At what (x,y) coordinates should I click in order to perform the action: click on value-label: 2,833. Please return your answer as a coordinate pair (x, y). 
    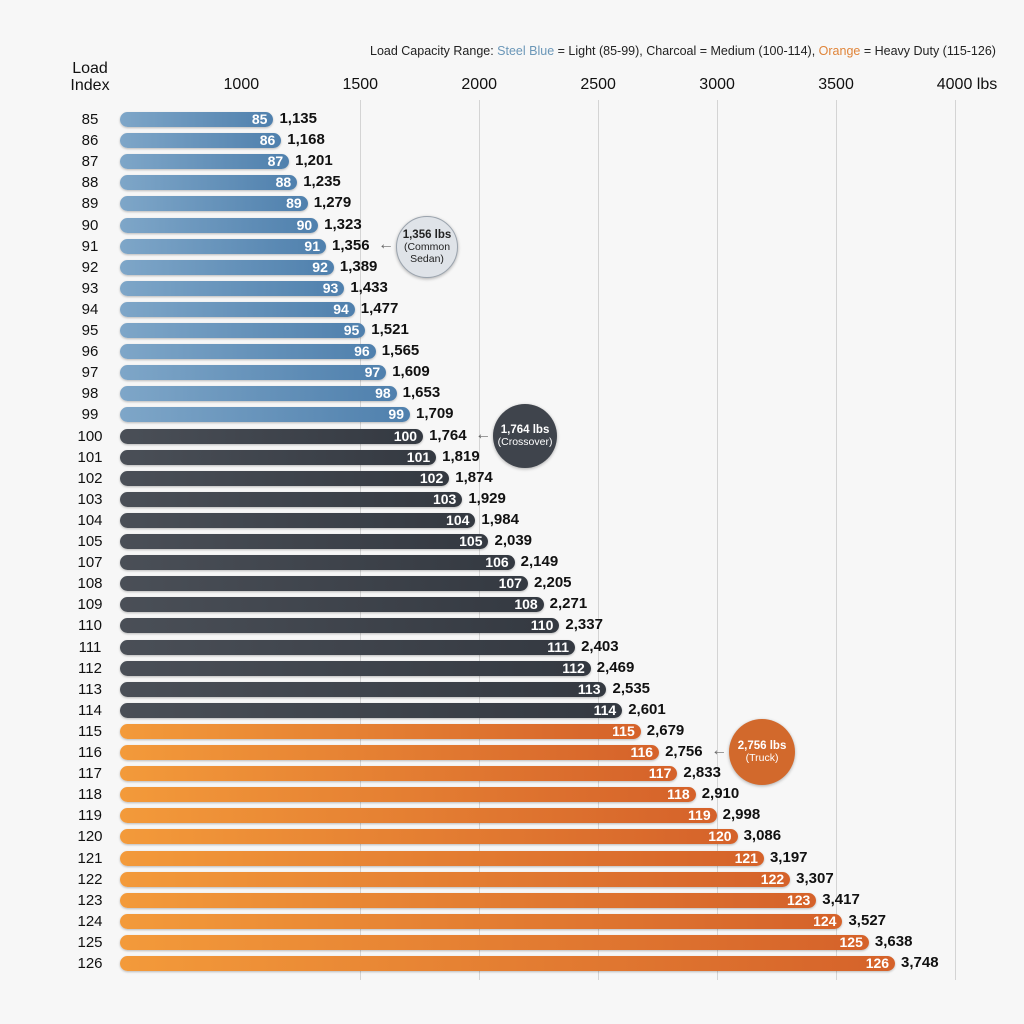
    Looking at the image, I should click on (702, 773).